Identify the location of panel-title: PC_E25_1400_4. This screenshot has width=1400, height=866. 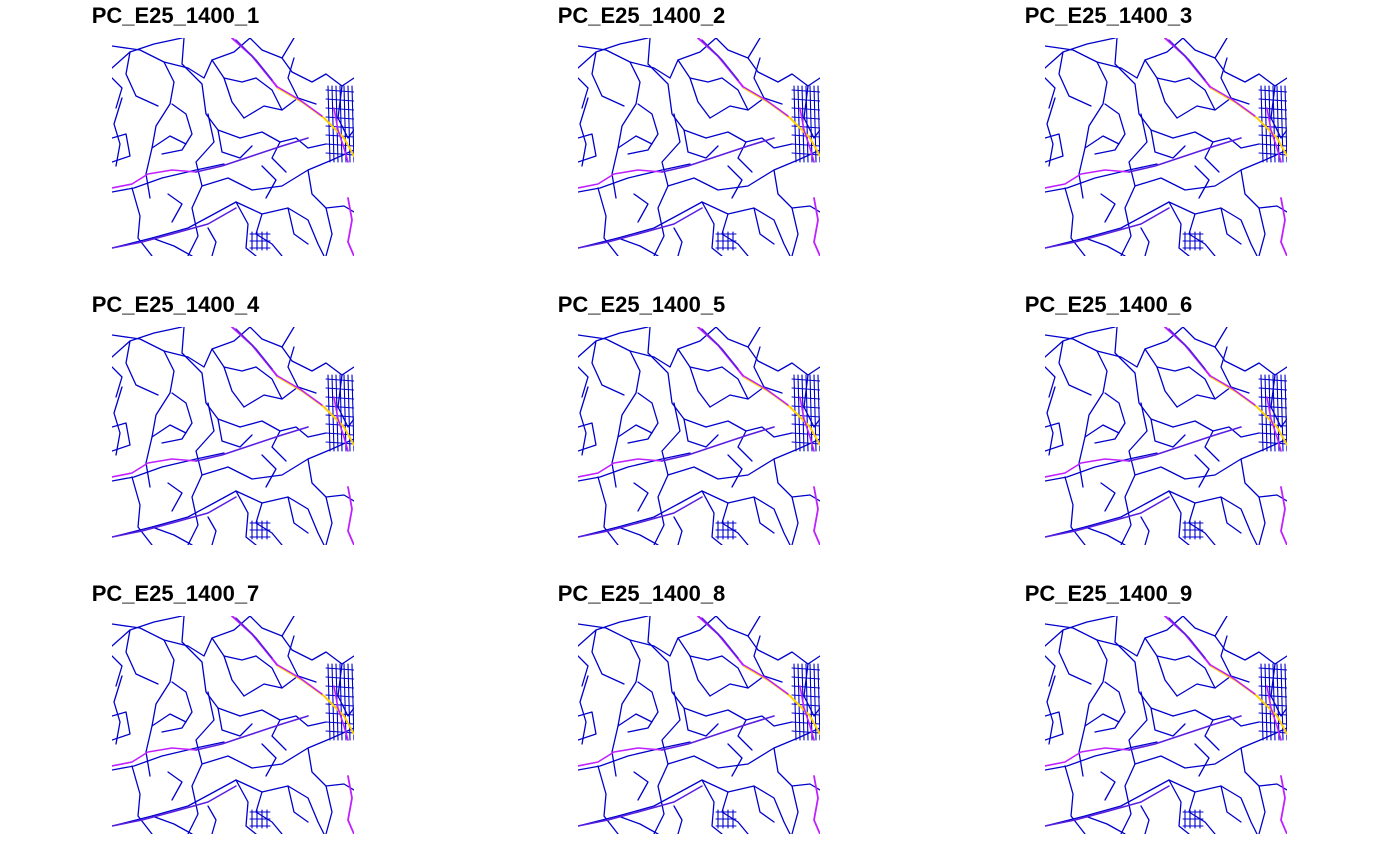
(175, 304).